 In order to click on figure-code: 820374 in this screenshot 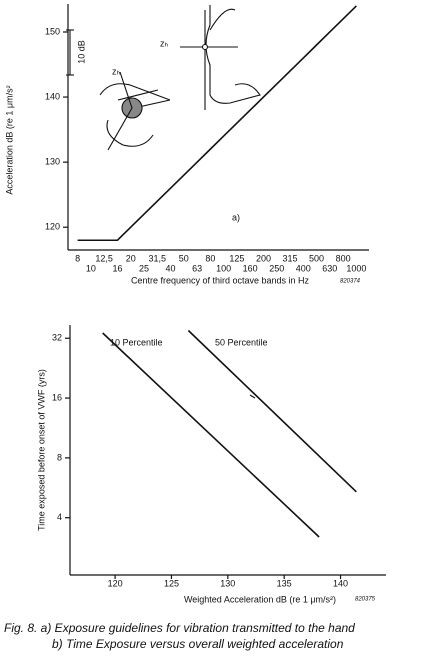, I will do `click(350, 282)`.